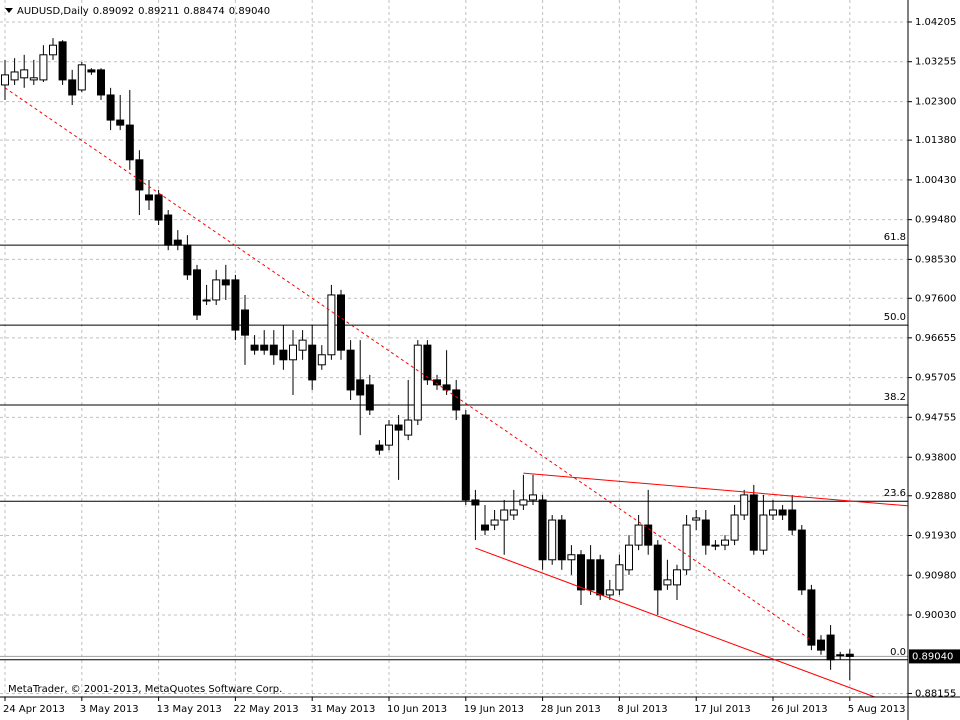 The height and width of the screenshot is (720, 960). Describe the element at coordinates (342, 709) in the screenshot. I see `x-tick-label: 31 May 2013` at that location.